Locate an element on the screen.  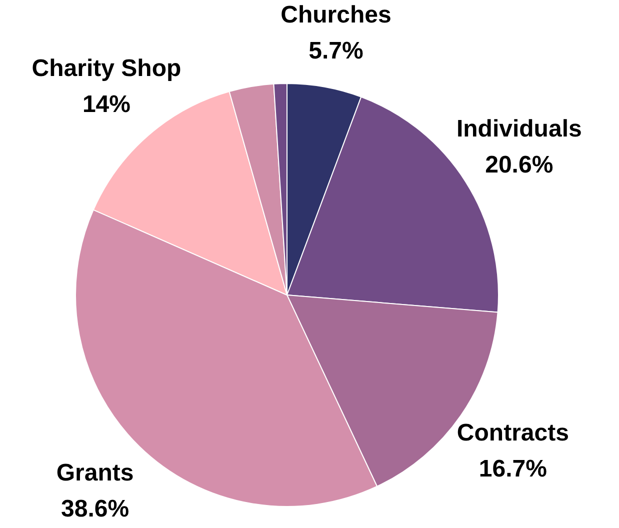
slice-label: Grants is located at coordinates (95, 472).